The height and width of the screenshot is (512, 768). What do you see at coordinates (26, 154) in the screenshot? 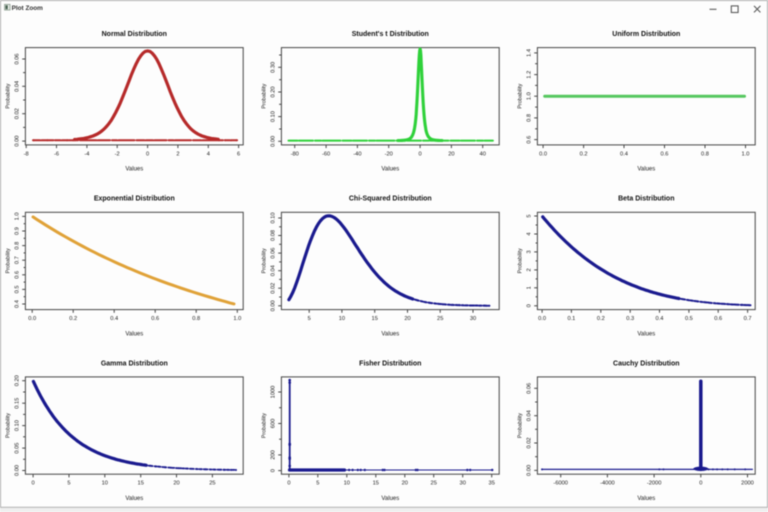
I see `svg-text: -8` at bounding box center [26, 154].